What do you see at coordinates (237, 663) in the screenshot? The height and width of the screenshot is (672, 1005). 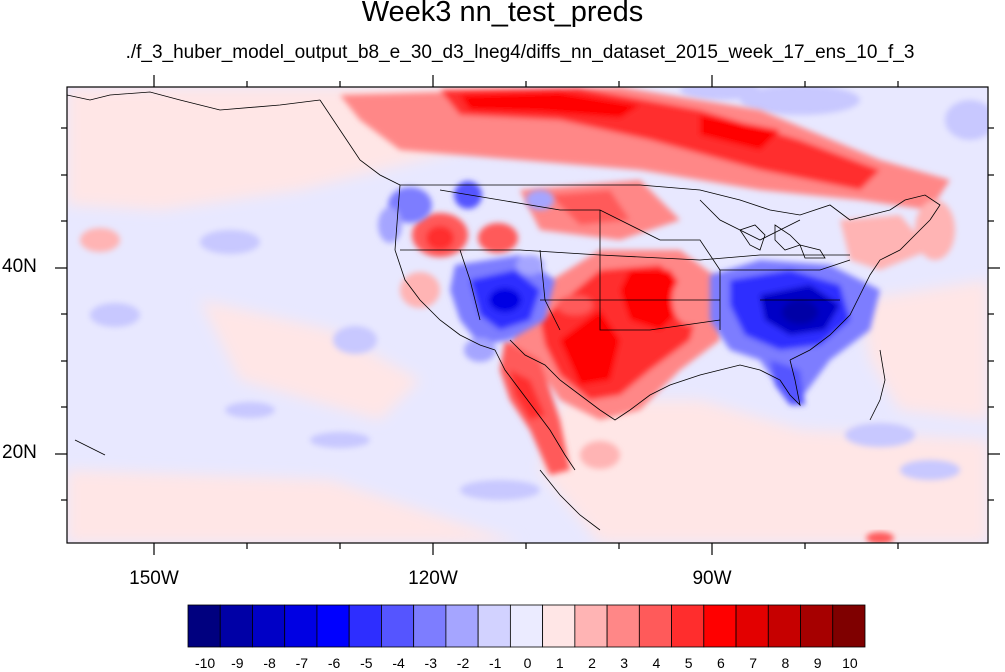 I see `colorbar-label: -9` at bounding box center [237, 663].